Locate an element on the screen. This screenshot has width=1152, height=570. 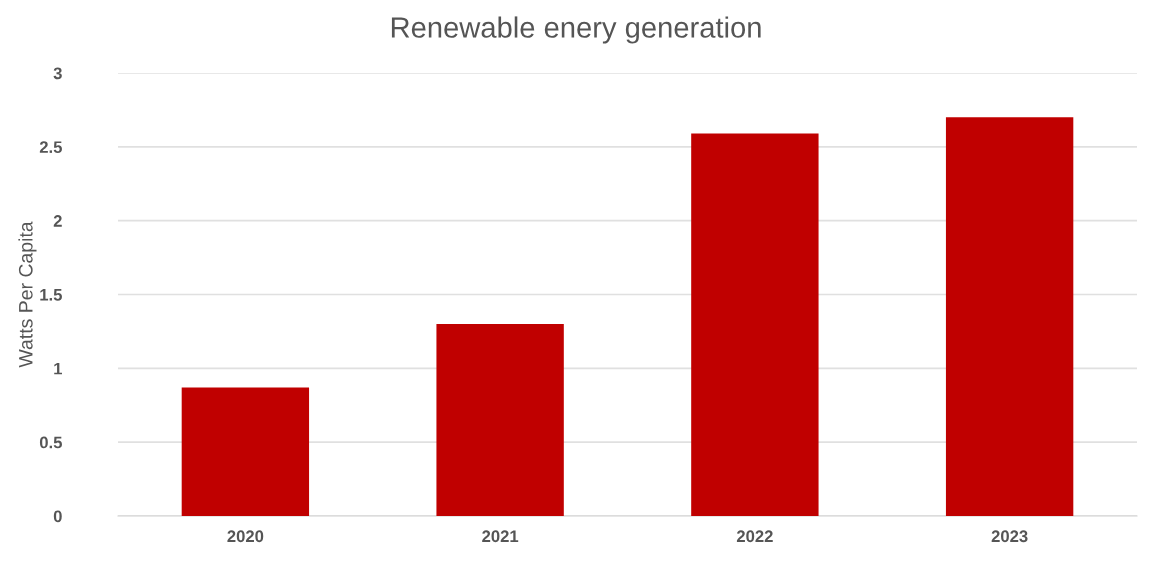
x-tick-label: 2022 is located at coordinates (754, 536).